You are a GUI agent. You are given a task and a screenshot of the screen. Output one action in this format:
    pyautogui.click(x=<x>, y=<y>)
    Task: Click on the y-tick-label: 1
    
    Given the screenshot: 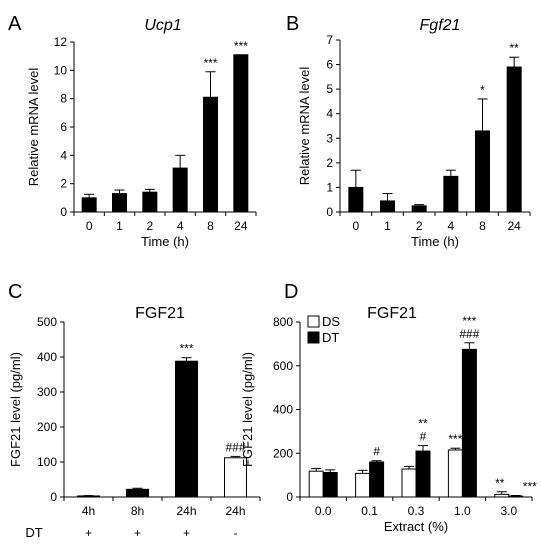 What is the action you would take?
    pyautogui.click(x=329, y=187)
    